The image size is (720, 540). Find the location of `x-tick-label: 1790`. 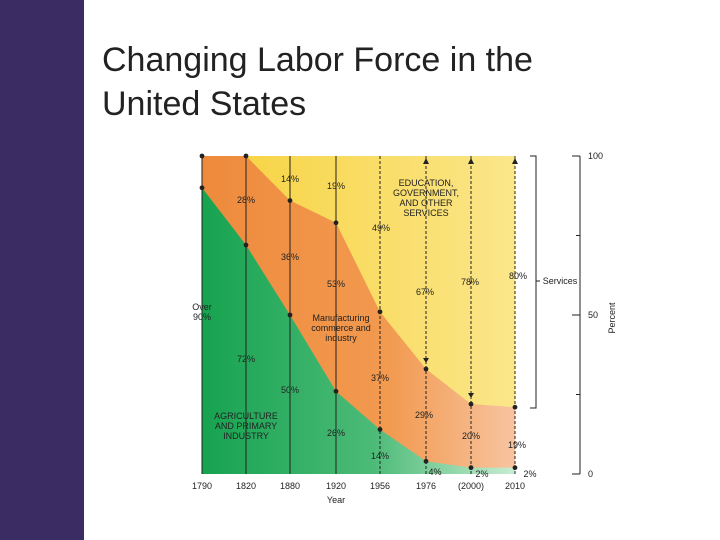

x-tick-label: 1790 is located at coordinates (202, 486).